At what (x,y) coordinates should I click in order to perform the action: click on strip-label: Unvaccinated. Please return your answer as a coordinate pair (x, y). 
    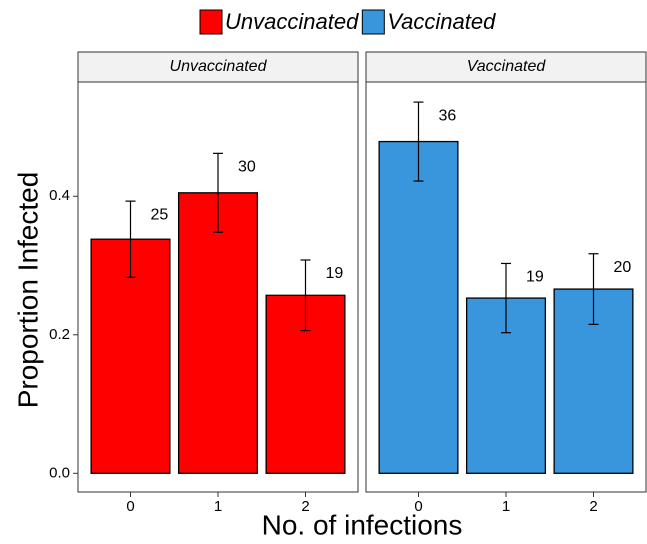
    Looking at the image, I should click on (219, 66).